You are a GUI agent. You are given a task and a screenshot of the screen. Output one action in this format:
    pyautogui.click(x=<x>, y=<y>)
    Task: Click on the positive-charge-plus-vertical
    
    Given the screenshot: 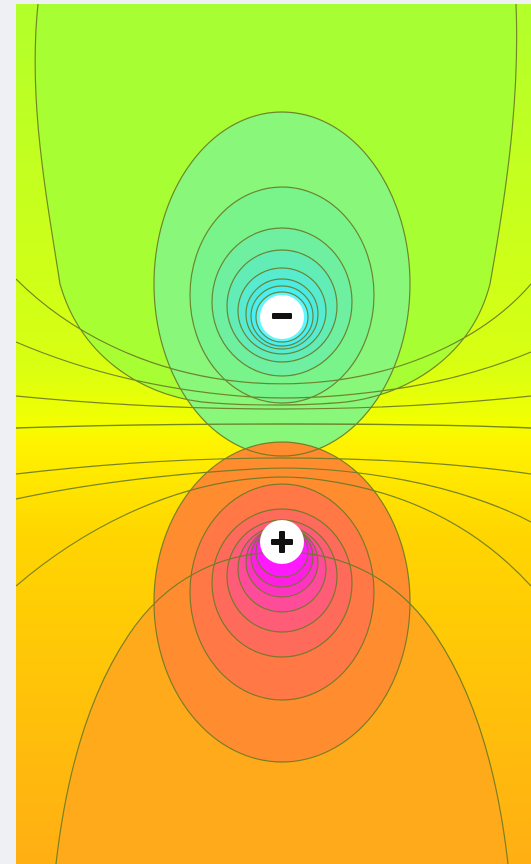 What is the action you would take?
    pyautogui.click(x=282, y=542)
    